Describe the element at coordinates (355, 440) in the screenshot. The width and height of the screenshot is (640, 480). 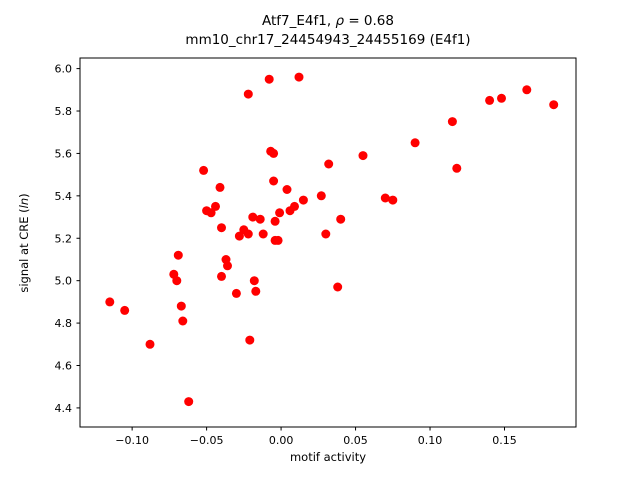
I see `x-tick-label: 0.05` at that location.